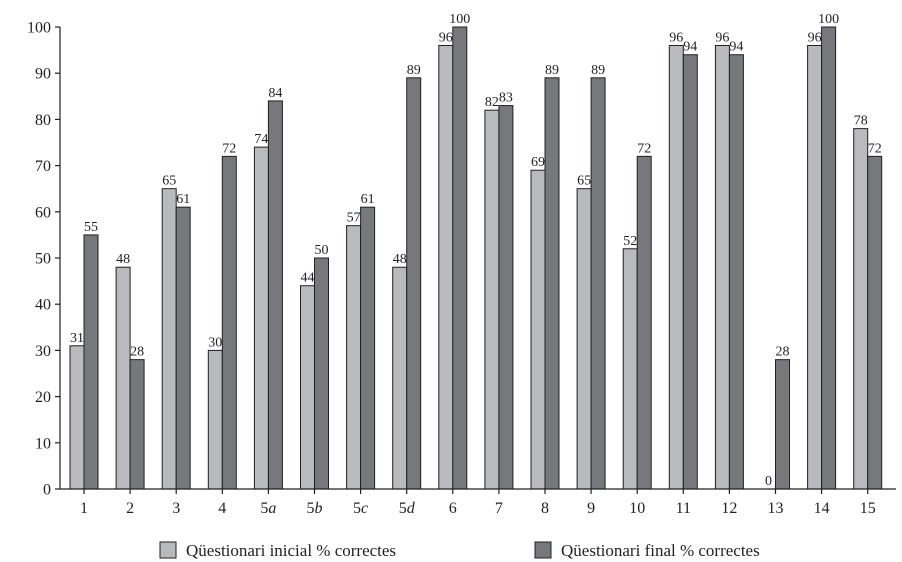 This screenshot has width=902, height=562. I want to click on data-label-inicial-5b: 44, so click(308, 278).